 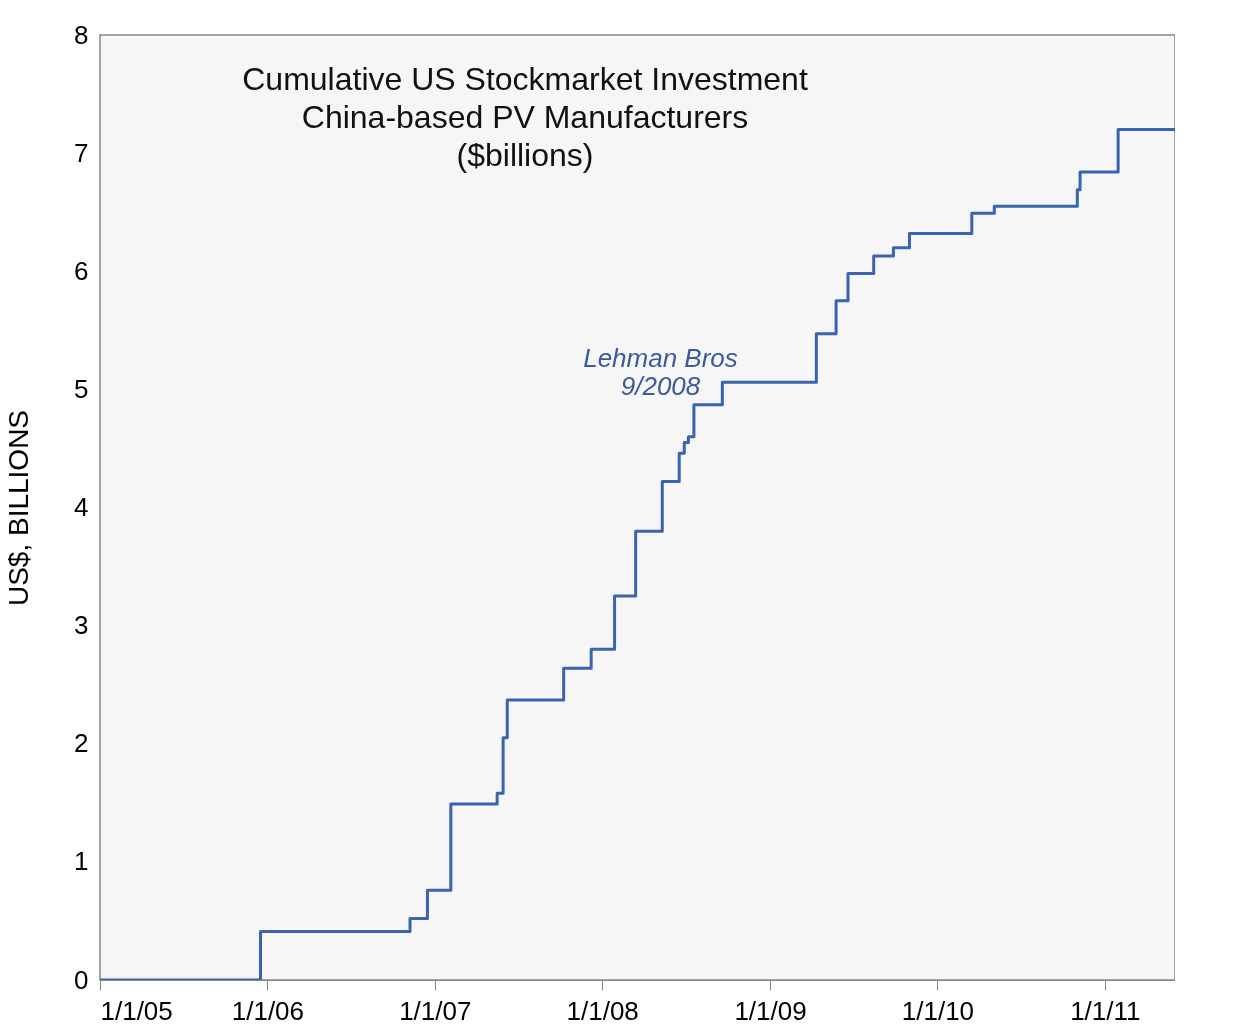 I want to click on y-tick-label: 3, so click(x=81, y=625).